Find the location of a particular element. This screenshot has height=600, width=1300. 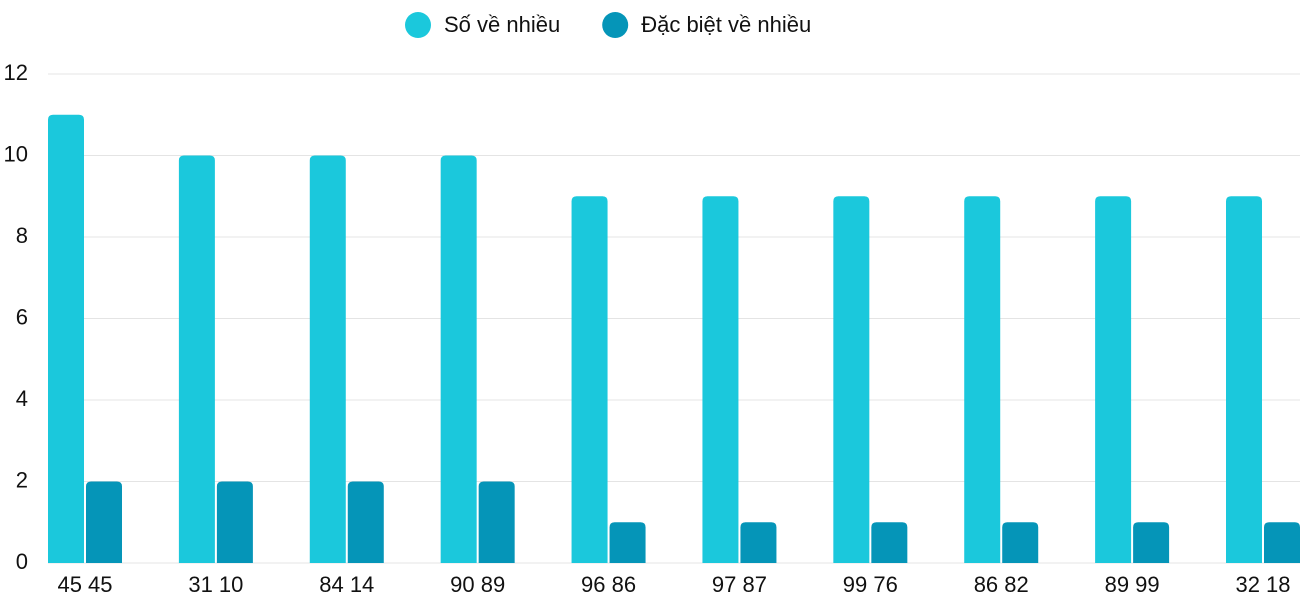

y-tick-label: 12 is located at coordinates (16, 72).